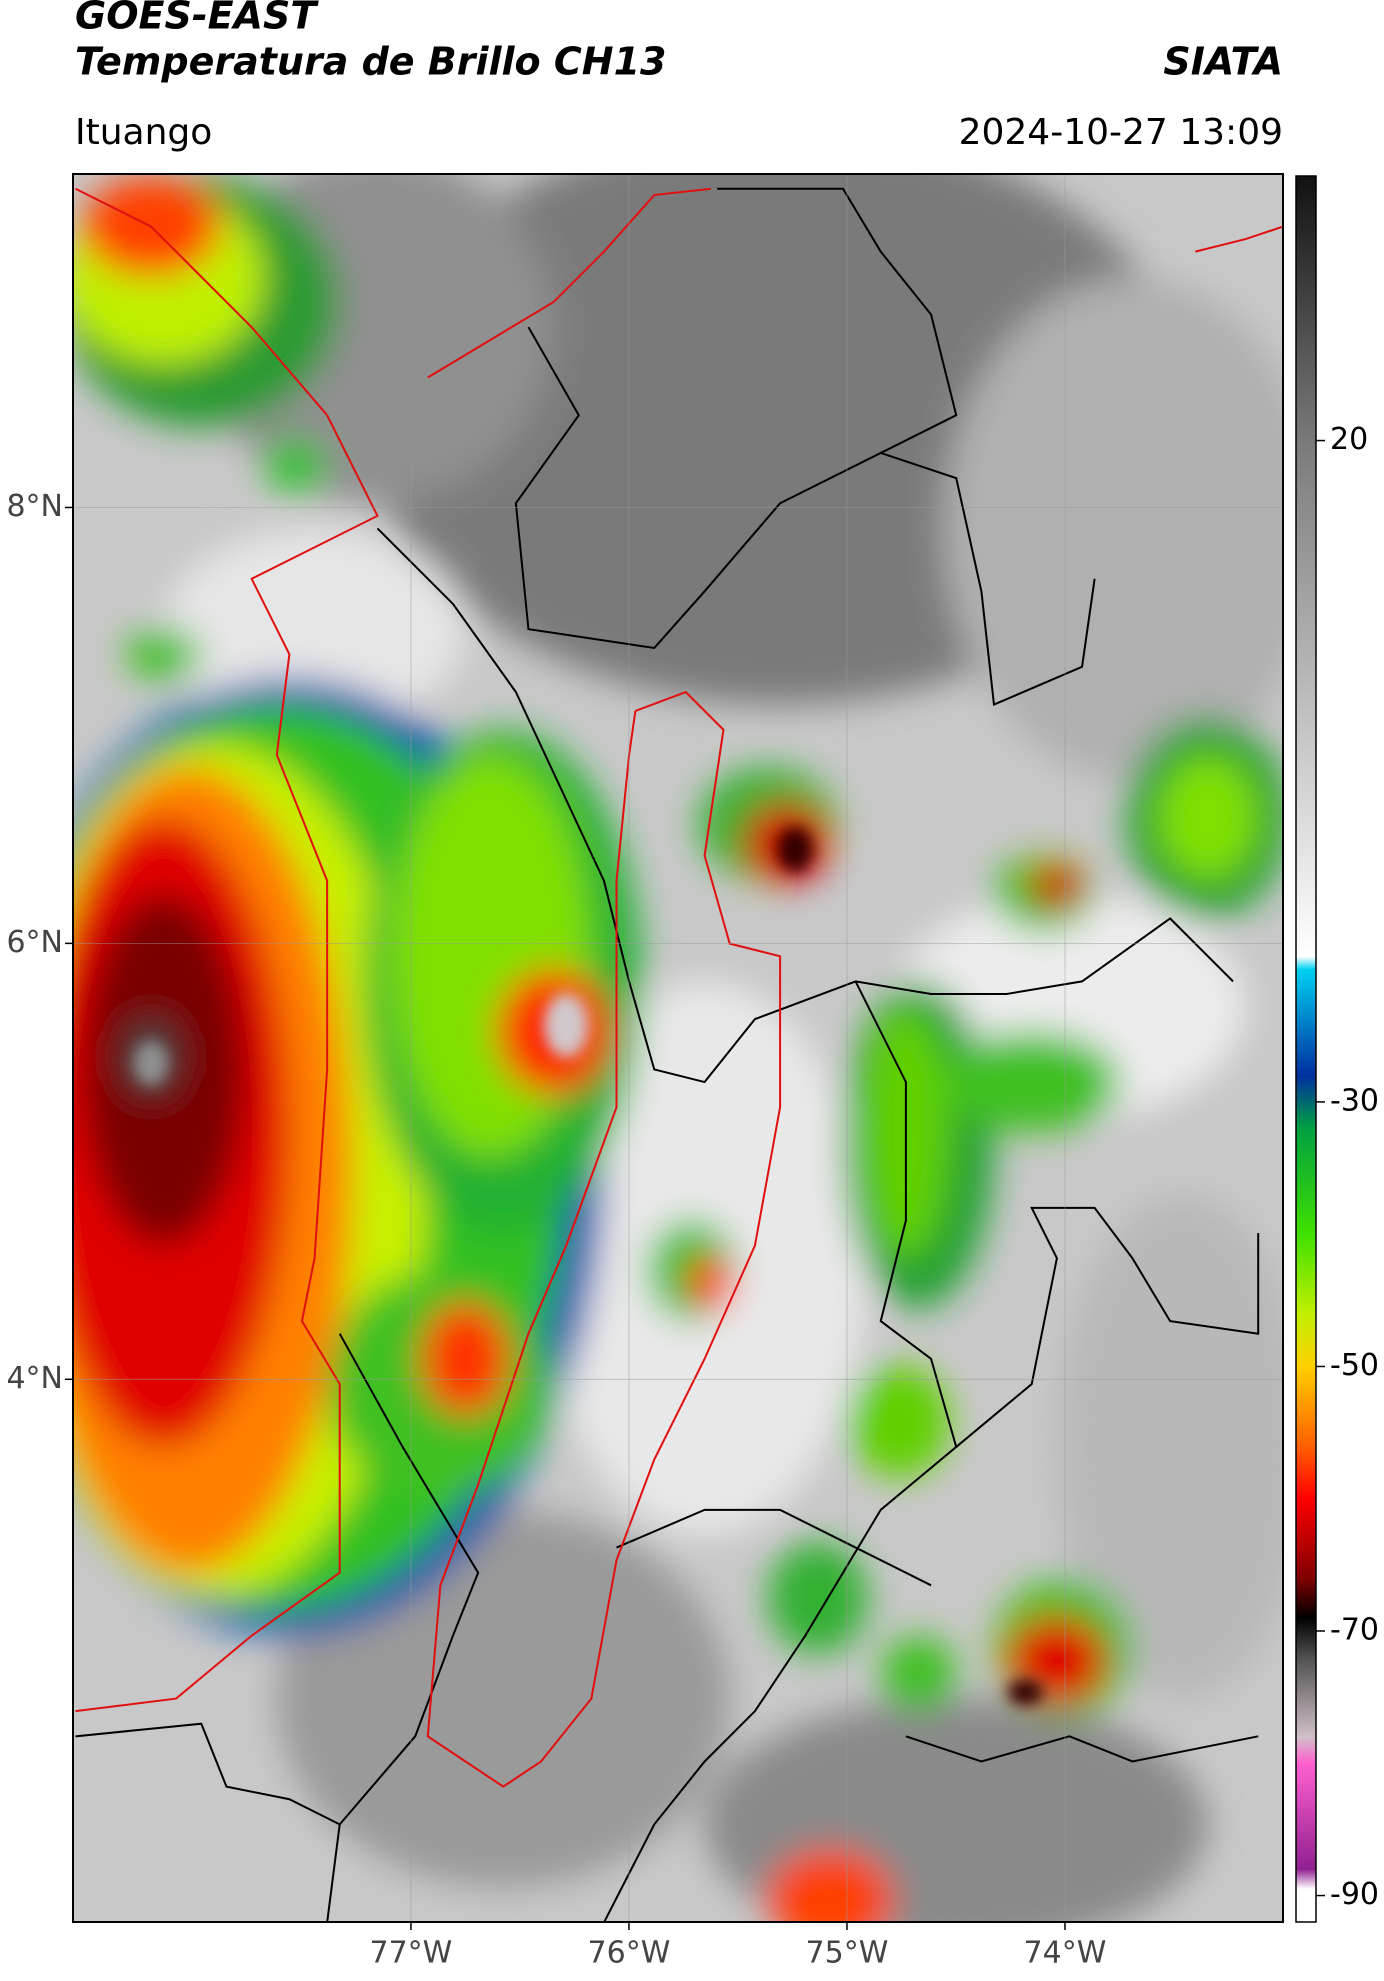 This screenshot has height=1981, width=1384. What do you see at coordinates (34, 506) in the screenshot?
I see `y-tick-label: 8°N` at bounding box center [34, 506].